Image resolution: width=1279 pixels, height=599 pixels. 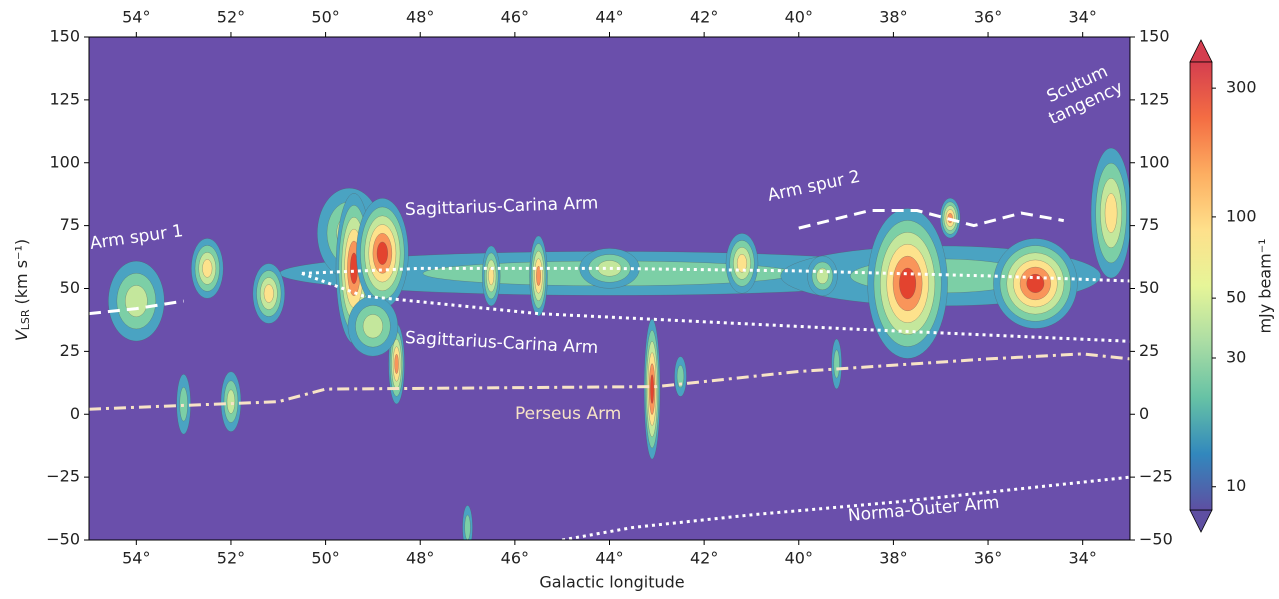 I want to click on colorbar-extend-bottom, so click(x=1201, y=521).